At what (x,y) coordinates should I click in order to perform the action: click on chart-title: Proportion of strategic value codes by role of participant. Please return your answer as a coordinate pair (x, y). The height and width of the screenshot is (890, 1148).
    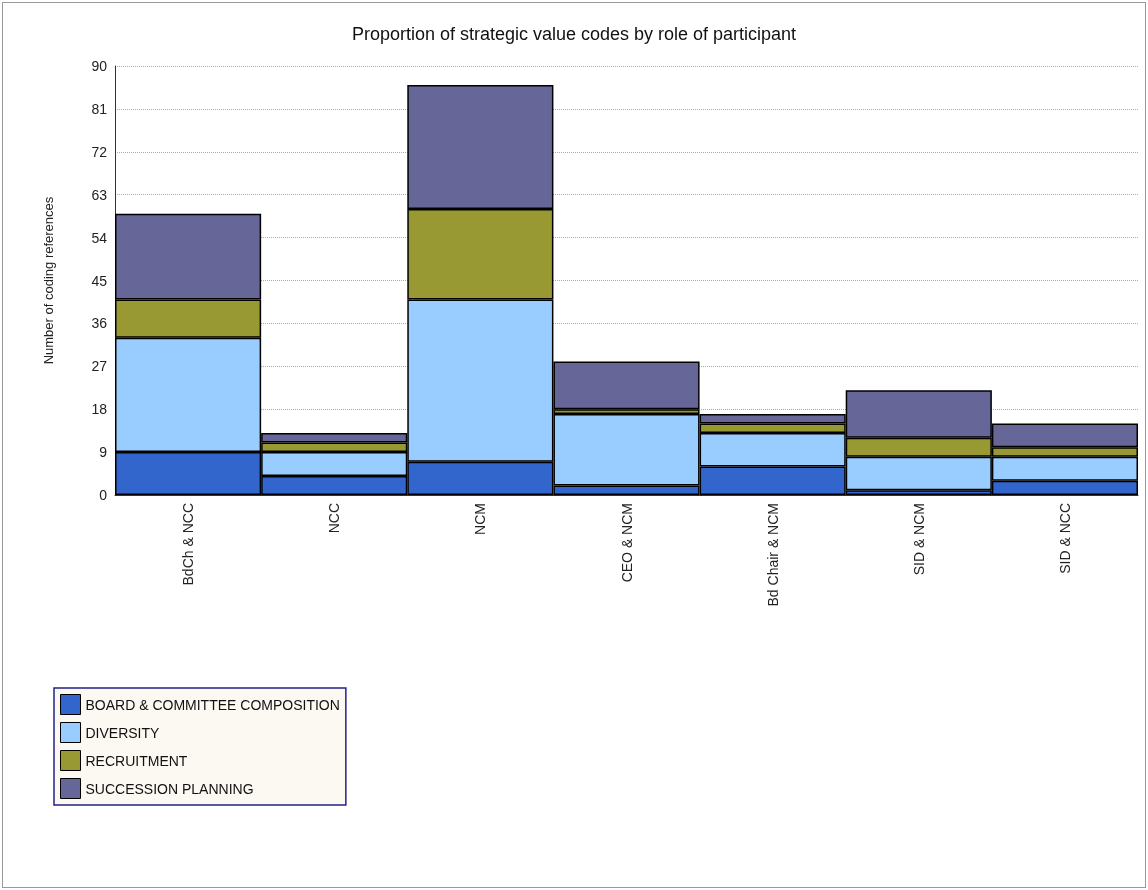
    Looking at the image, I should click on (574, 34).